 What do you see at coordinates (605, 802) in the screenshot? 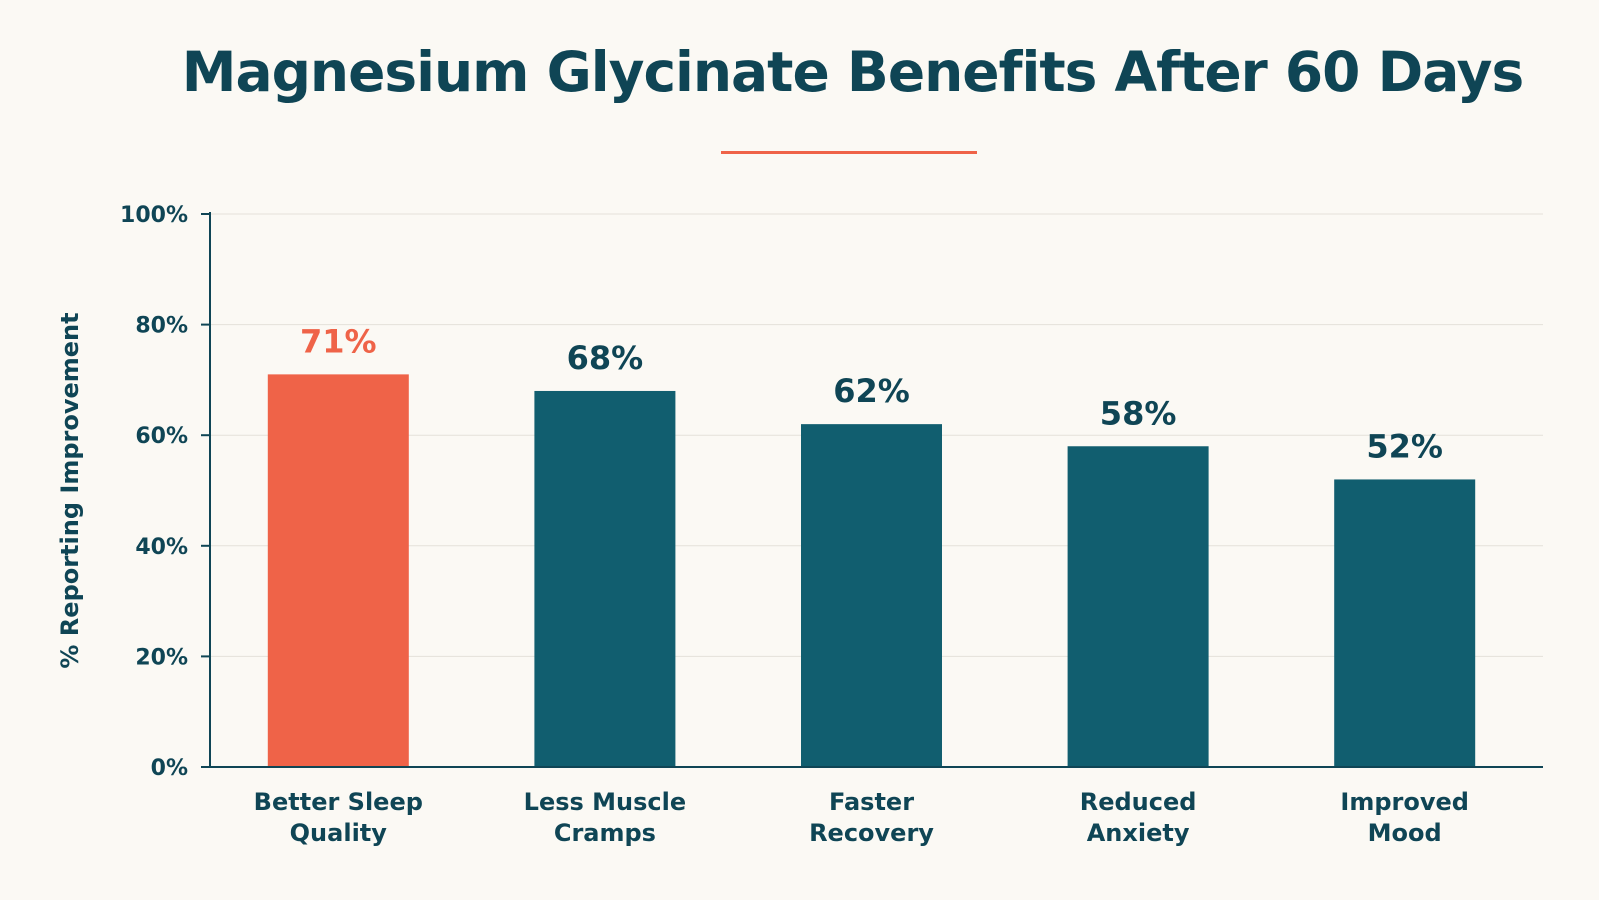
I see `category-label-line: Less Muscle` at bounding box center [605, 802].